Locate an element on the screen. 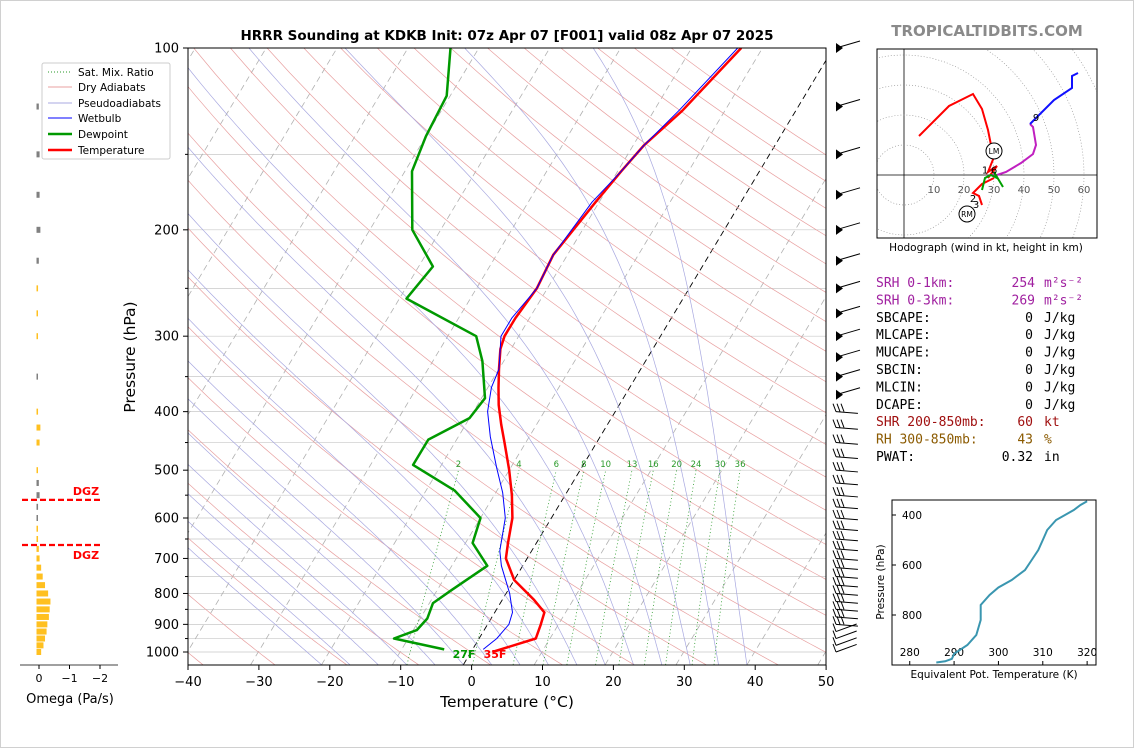  mixing-ratio-label: 13 is located at coordinates (632, 465).